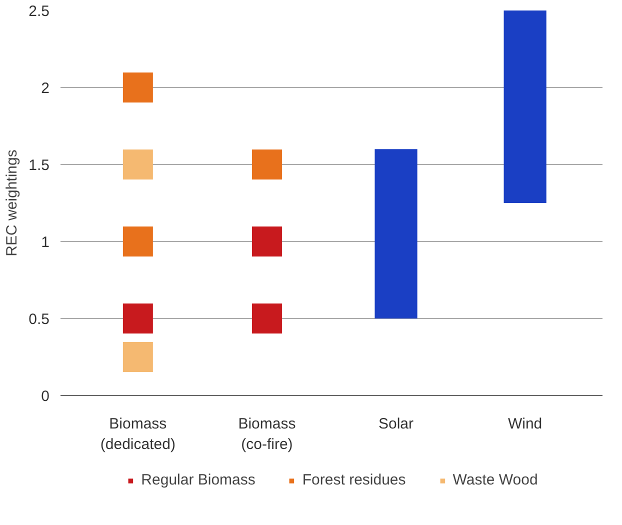 The image size is (622, 525). What do you see at coordinates (39, 11) in the screenshot?
I see `y-tick-label: 2.5` at bounding box center [39, 11].